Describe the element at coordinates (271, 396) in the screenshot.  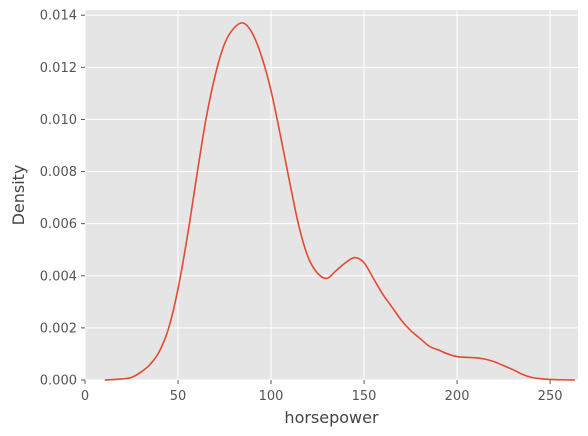
I see `x-tick-label: 100` at that location.